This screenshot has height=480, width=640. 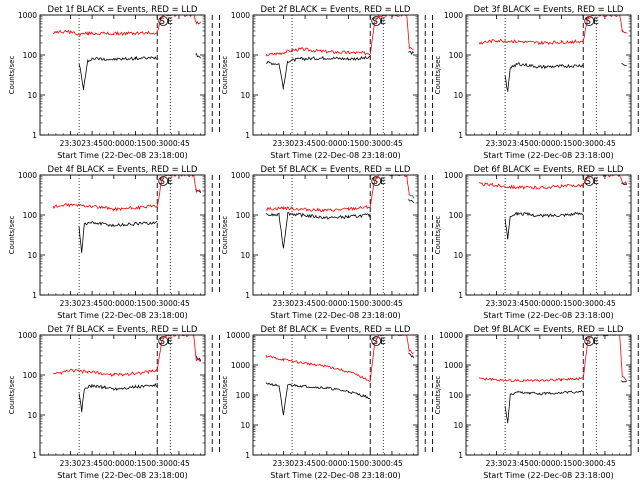 I want to click on panel-title: Det 3f BLACK = Events, RED = LLD, so click(x=549, y=10).